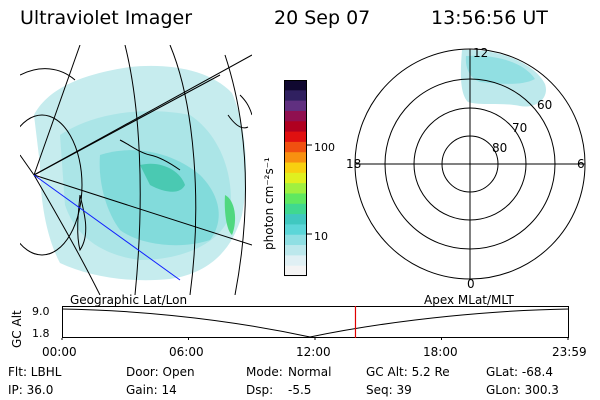 This screenshot has width=600, height=400. Describe the element at coordinates (581, 164) in the screenshot. I see `mlt-label-6: 6` at that location.